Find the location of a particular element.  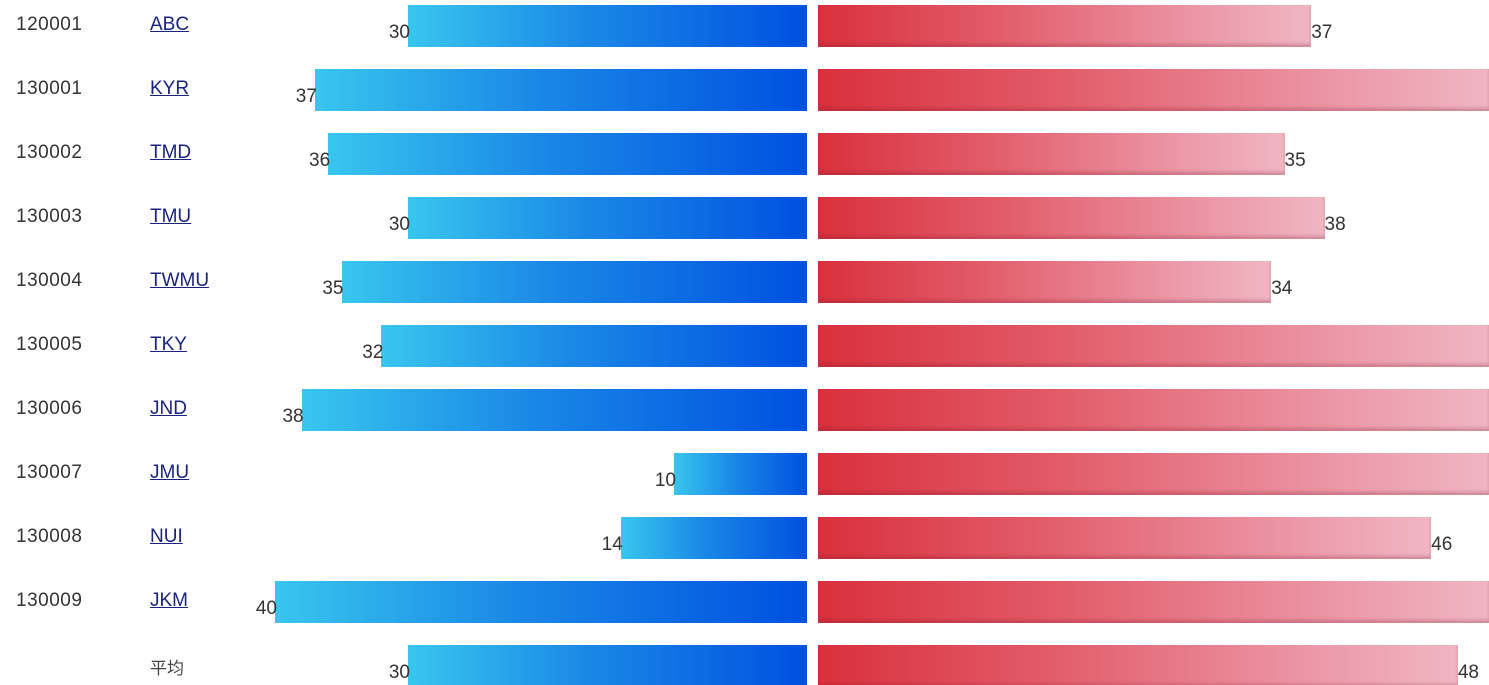

row-code: 130007 is located at coordinates (49, 472).